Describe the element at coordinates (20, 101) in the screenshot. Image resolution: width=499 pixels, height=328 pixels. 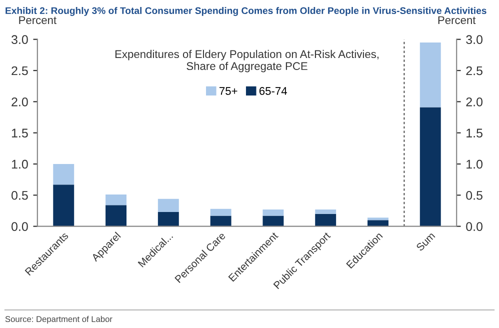
I see `y-tick-label: 2.0` at that location.